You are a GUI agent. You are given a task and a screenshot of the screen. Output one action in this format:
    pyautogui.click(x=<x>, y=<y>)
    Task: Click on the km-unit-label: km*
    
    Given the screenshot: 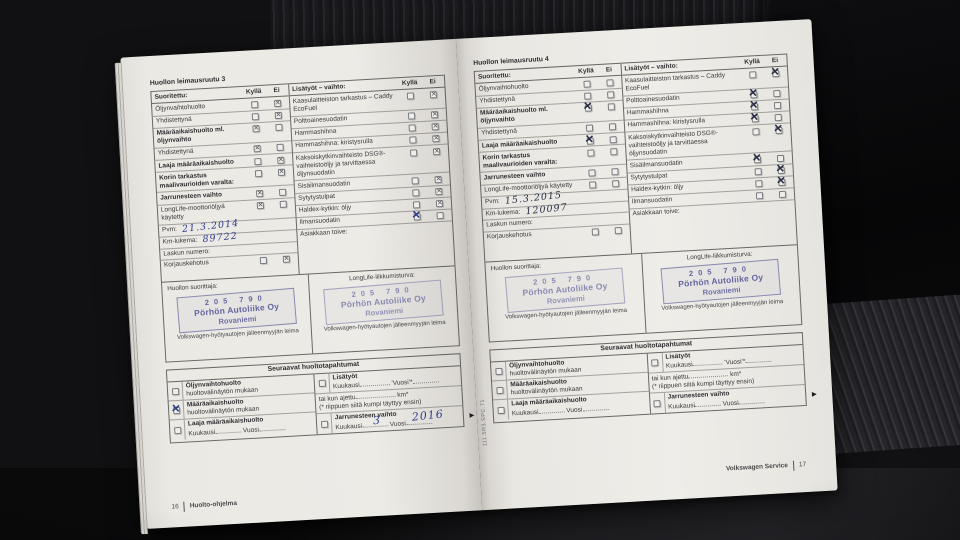 What is the action you would take?
    pyautogui.click(x=735, y=374)
    